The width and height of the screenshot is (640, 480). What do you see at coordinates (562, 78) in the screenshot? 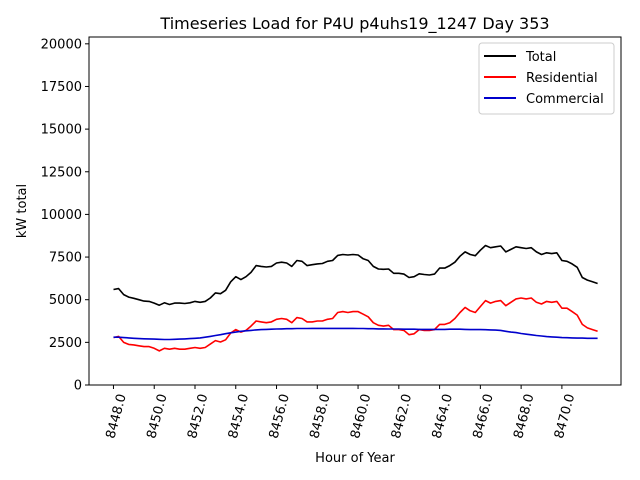
I see `legend-label-residential: Residential` at bounding box center [562, 78].